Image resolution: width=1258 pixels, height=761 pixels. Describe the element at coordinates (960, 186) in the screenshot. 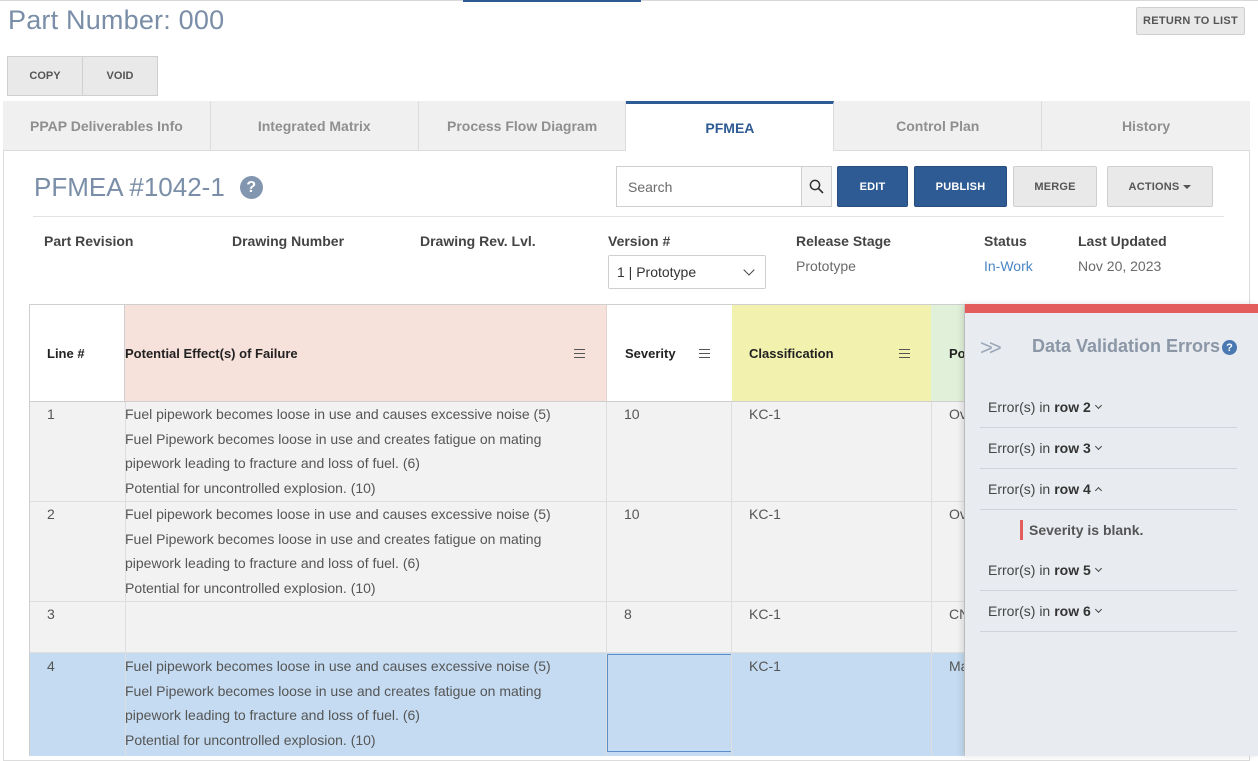

I see `publish-button: PUBLISH` at that location.